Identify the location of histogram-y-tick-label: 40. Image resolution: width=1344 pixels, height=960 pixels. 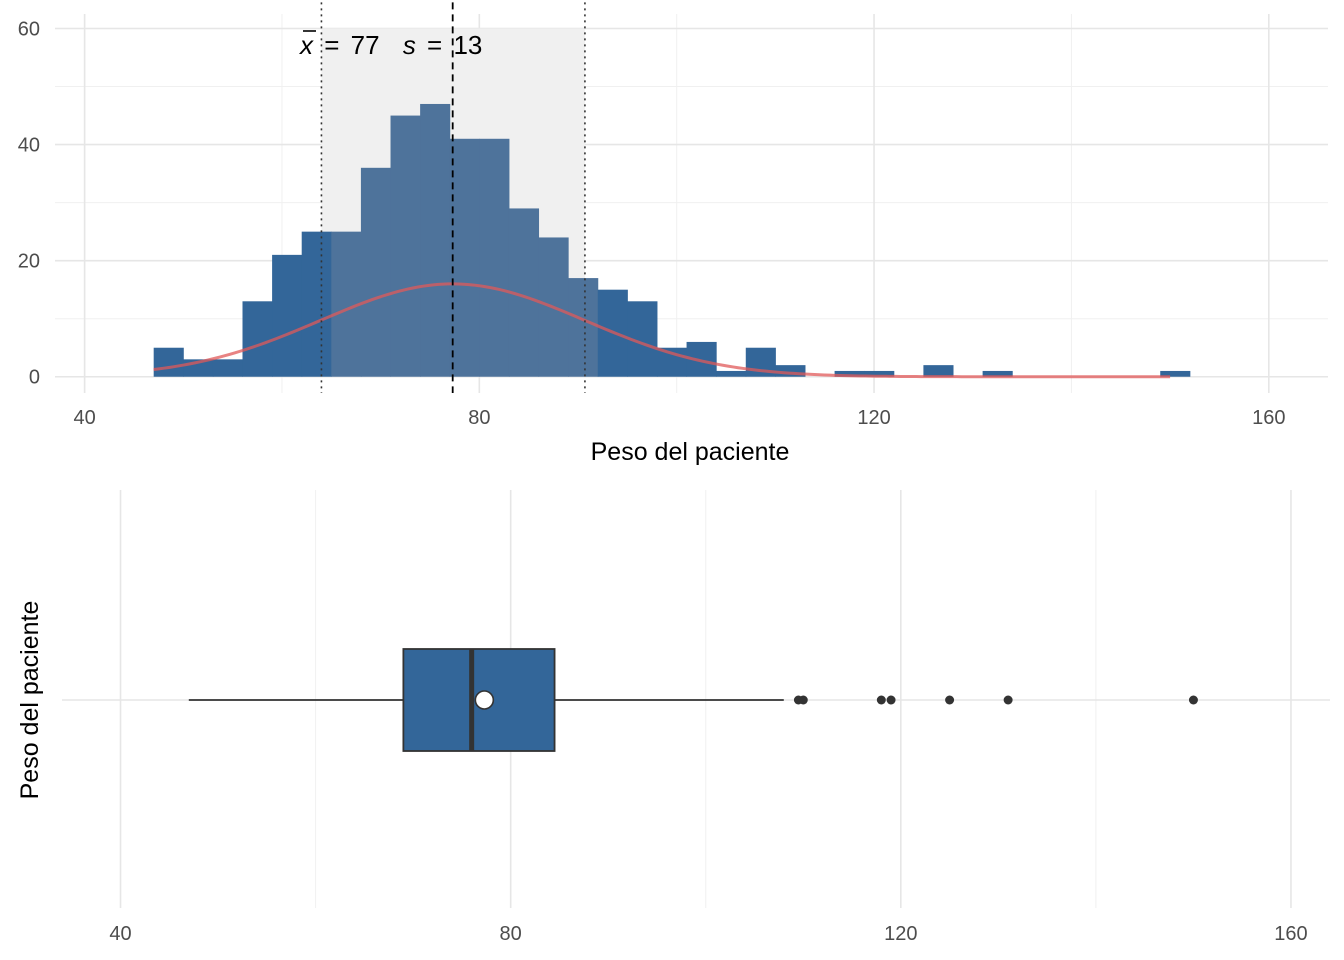
(29, 146).